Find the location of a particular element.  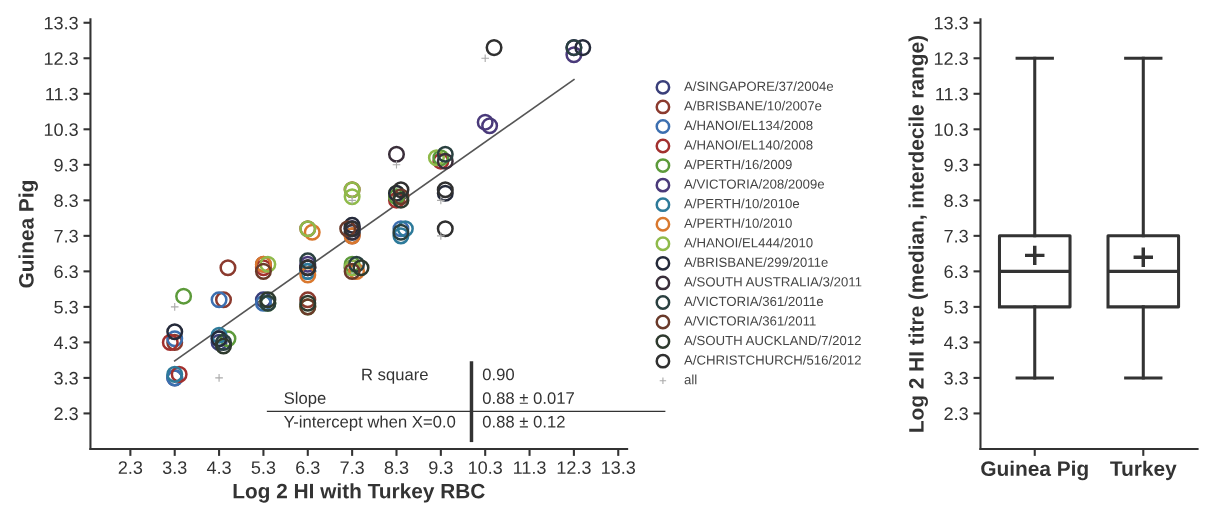

annotation: 0.90 is located at coordinates (498, 374).